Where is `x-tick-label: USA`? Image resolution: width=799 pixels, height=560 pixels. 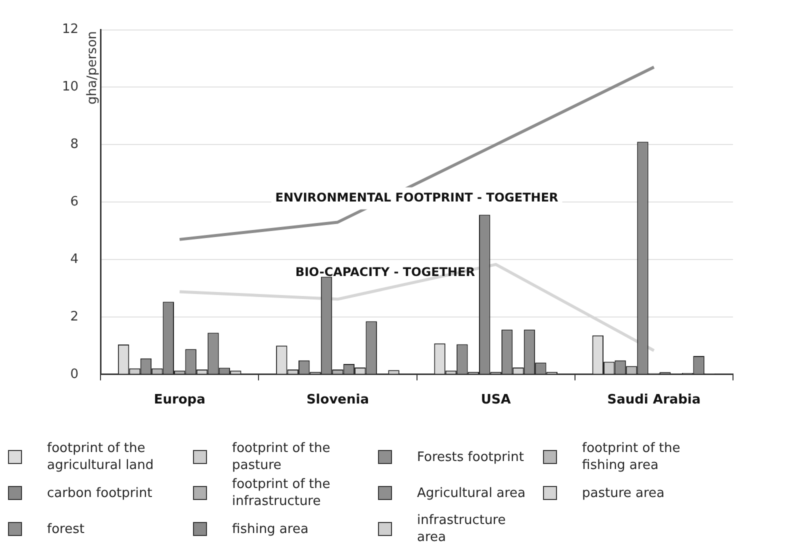 x-tick-label: USA is located at coordinates (495, 400).